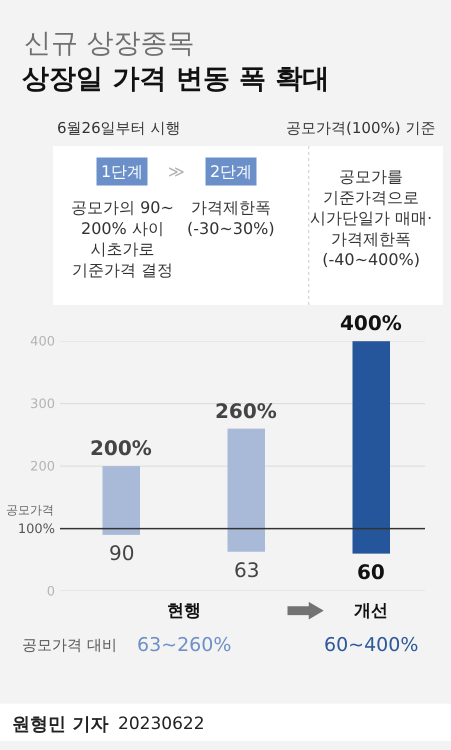 The width and height of the screenshot is (451, 750). I want to click on text: 2단계, so click(231, 171).